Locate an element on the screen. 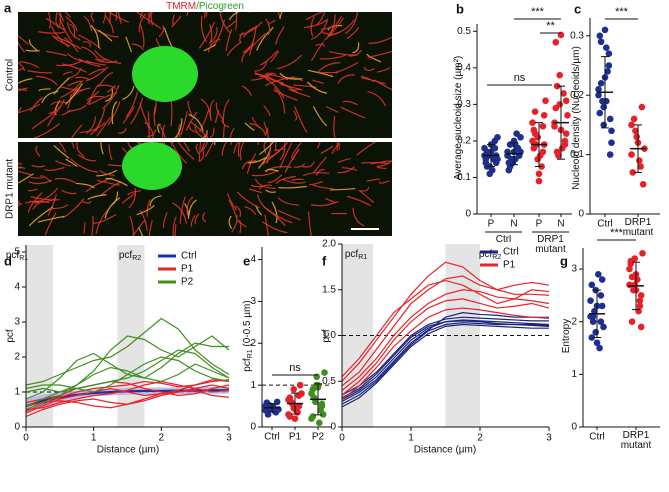 The width and height of the screenshot is (669, 492). row-label: Control is located at coordinates (10, 75).